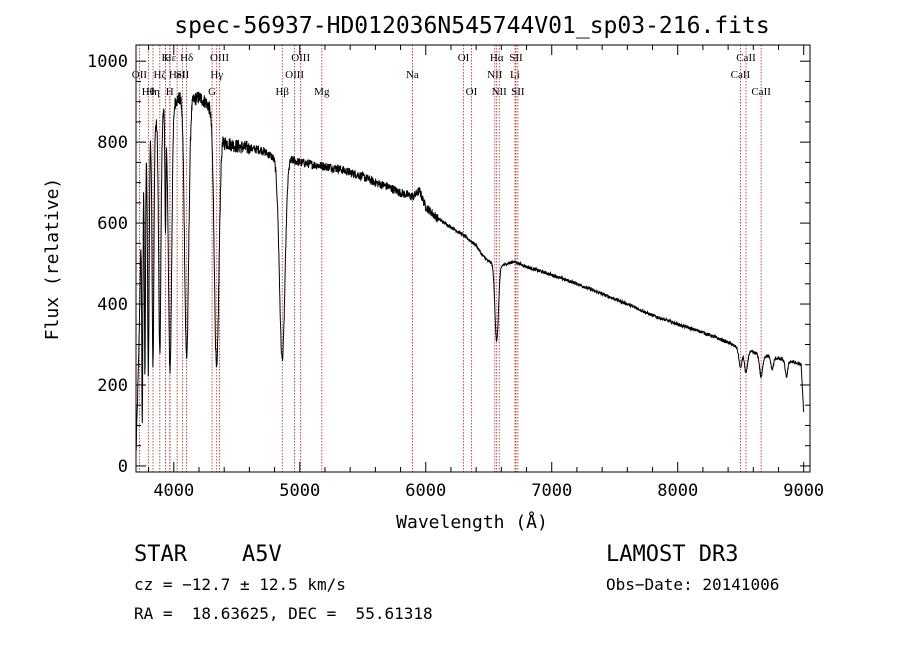  Describe the element at coordinates (160, 75) in the screenshot. I see `line-label-3: Hζ` at that location.